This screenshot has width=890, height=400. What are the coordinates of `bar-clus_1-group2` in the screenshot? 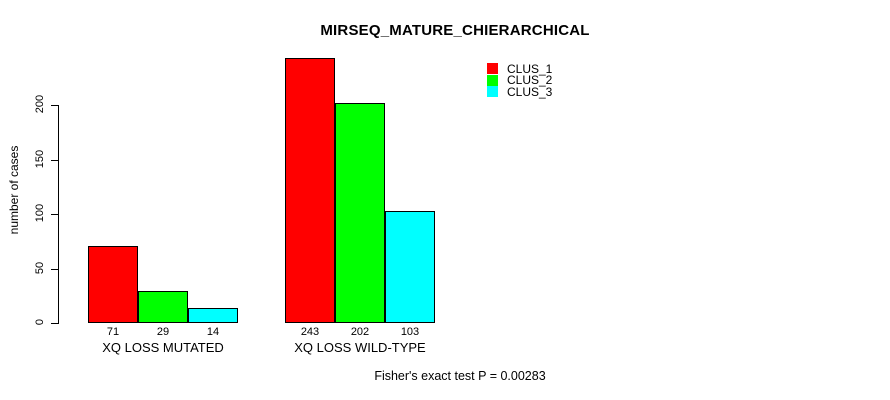 It's located at (310, 190).